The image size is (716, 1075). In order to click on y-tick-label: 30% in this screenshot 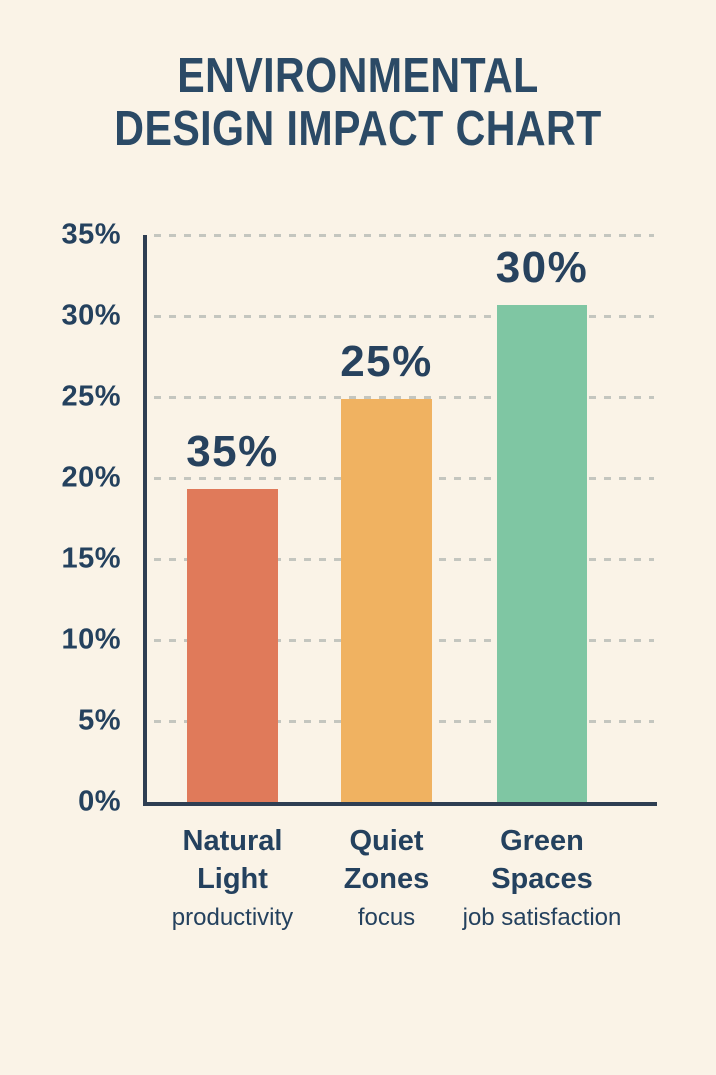, I will do `click(91, 315)`.